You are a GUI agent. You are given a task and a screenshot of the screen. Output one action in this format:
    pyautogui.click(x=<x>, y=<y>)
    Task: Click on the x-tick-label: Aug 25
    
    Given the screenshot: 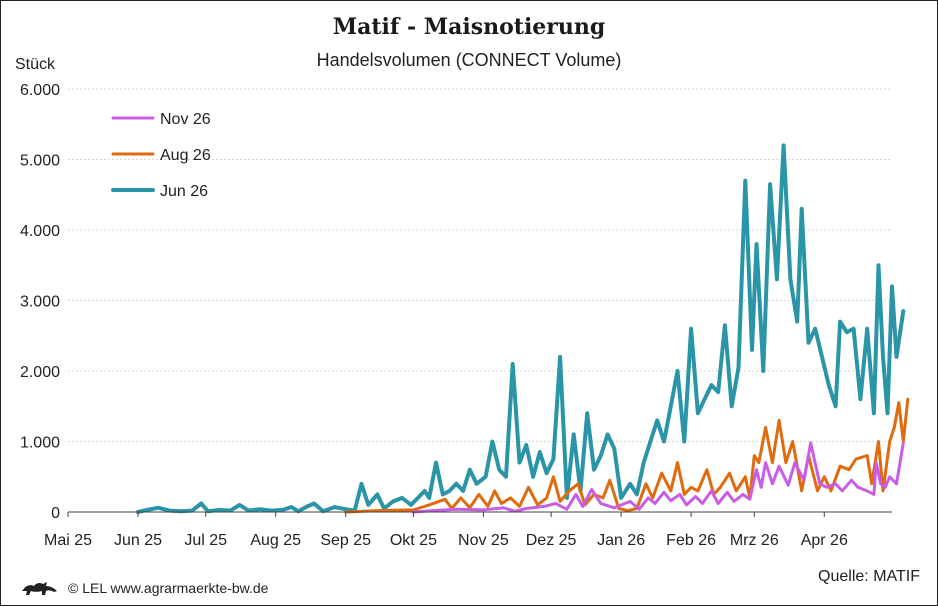 What is the action you would take?
    pyautogui.click(x=275, y=540)
    